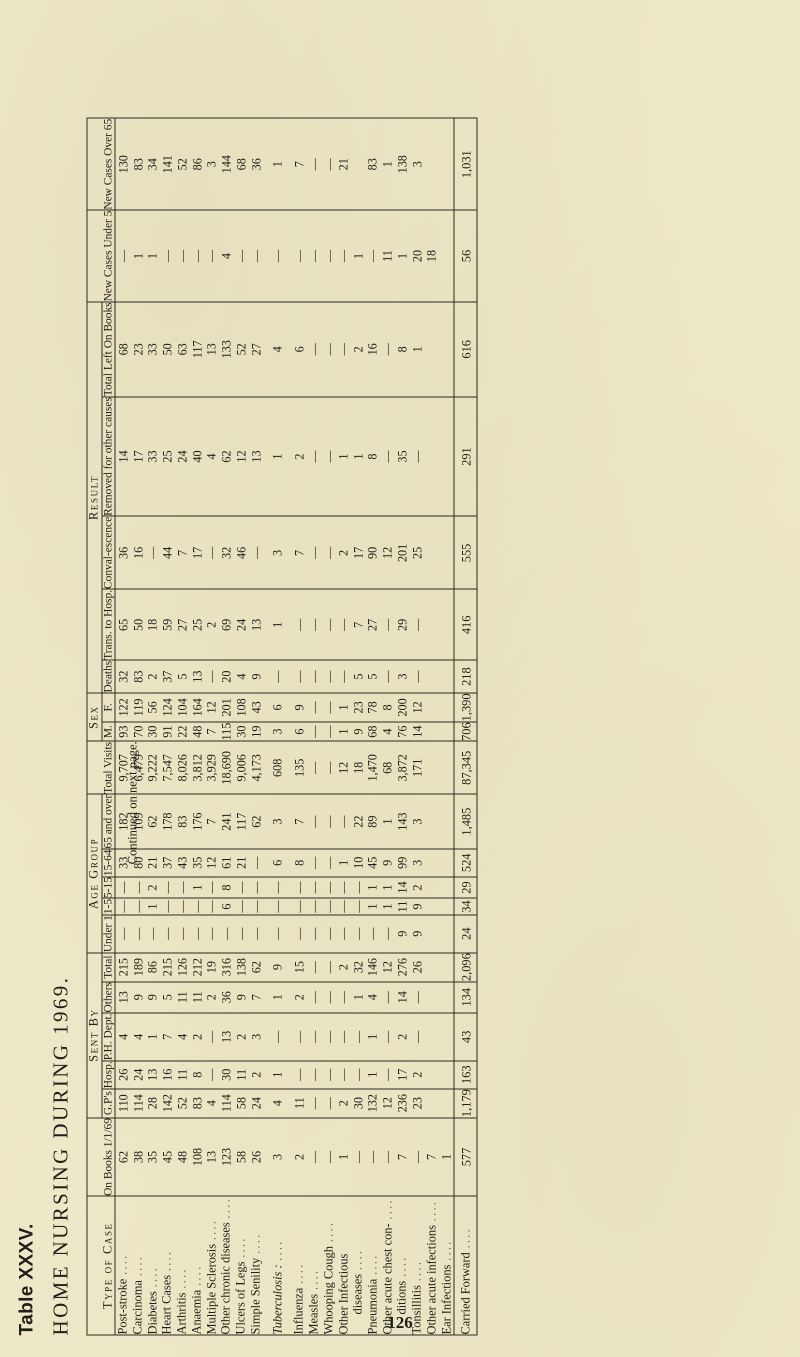 The image size is (800, 1357). What do you see at coordinates (152, 1103) in the screenshot?
I see `cell-sent-gps: 28` at bounding box center [152, 1103].